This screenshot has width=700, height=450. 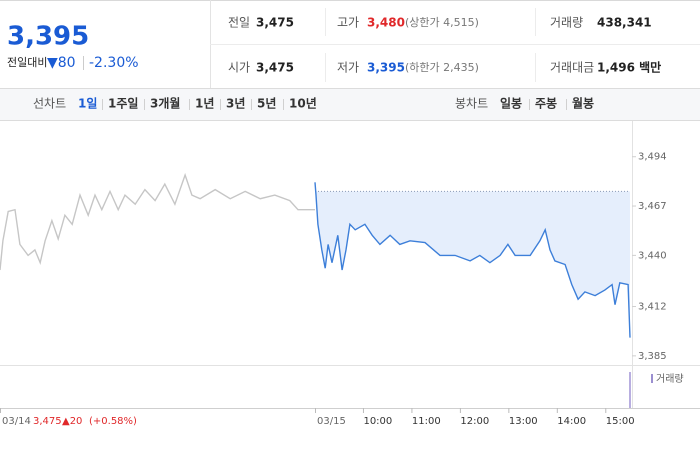 I want to click on candle-tab: 주봉, so click(x=546, y=104).